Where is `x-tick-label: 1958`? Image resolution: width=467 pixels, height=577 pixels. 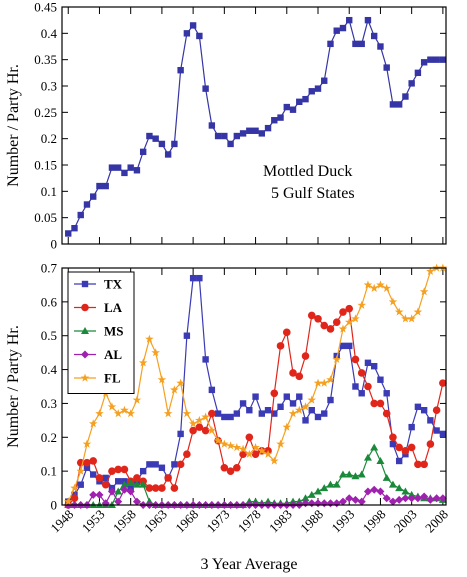 x-tick-label: 1958 is located at coordinates (124, 521).